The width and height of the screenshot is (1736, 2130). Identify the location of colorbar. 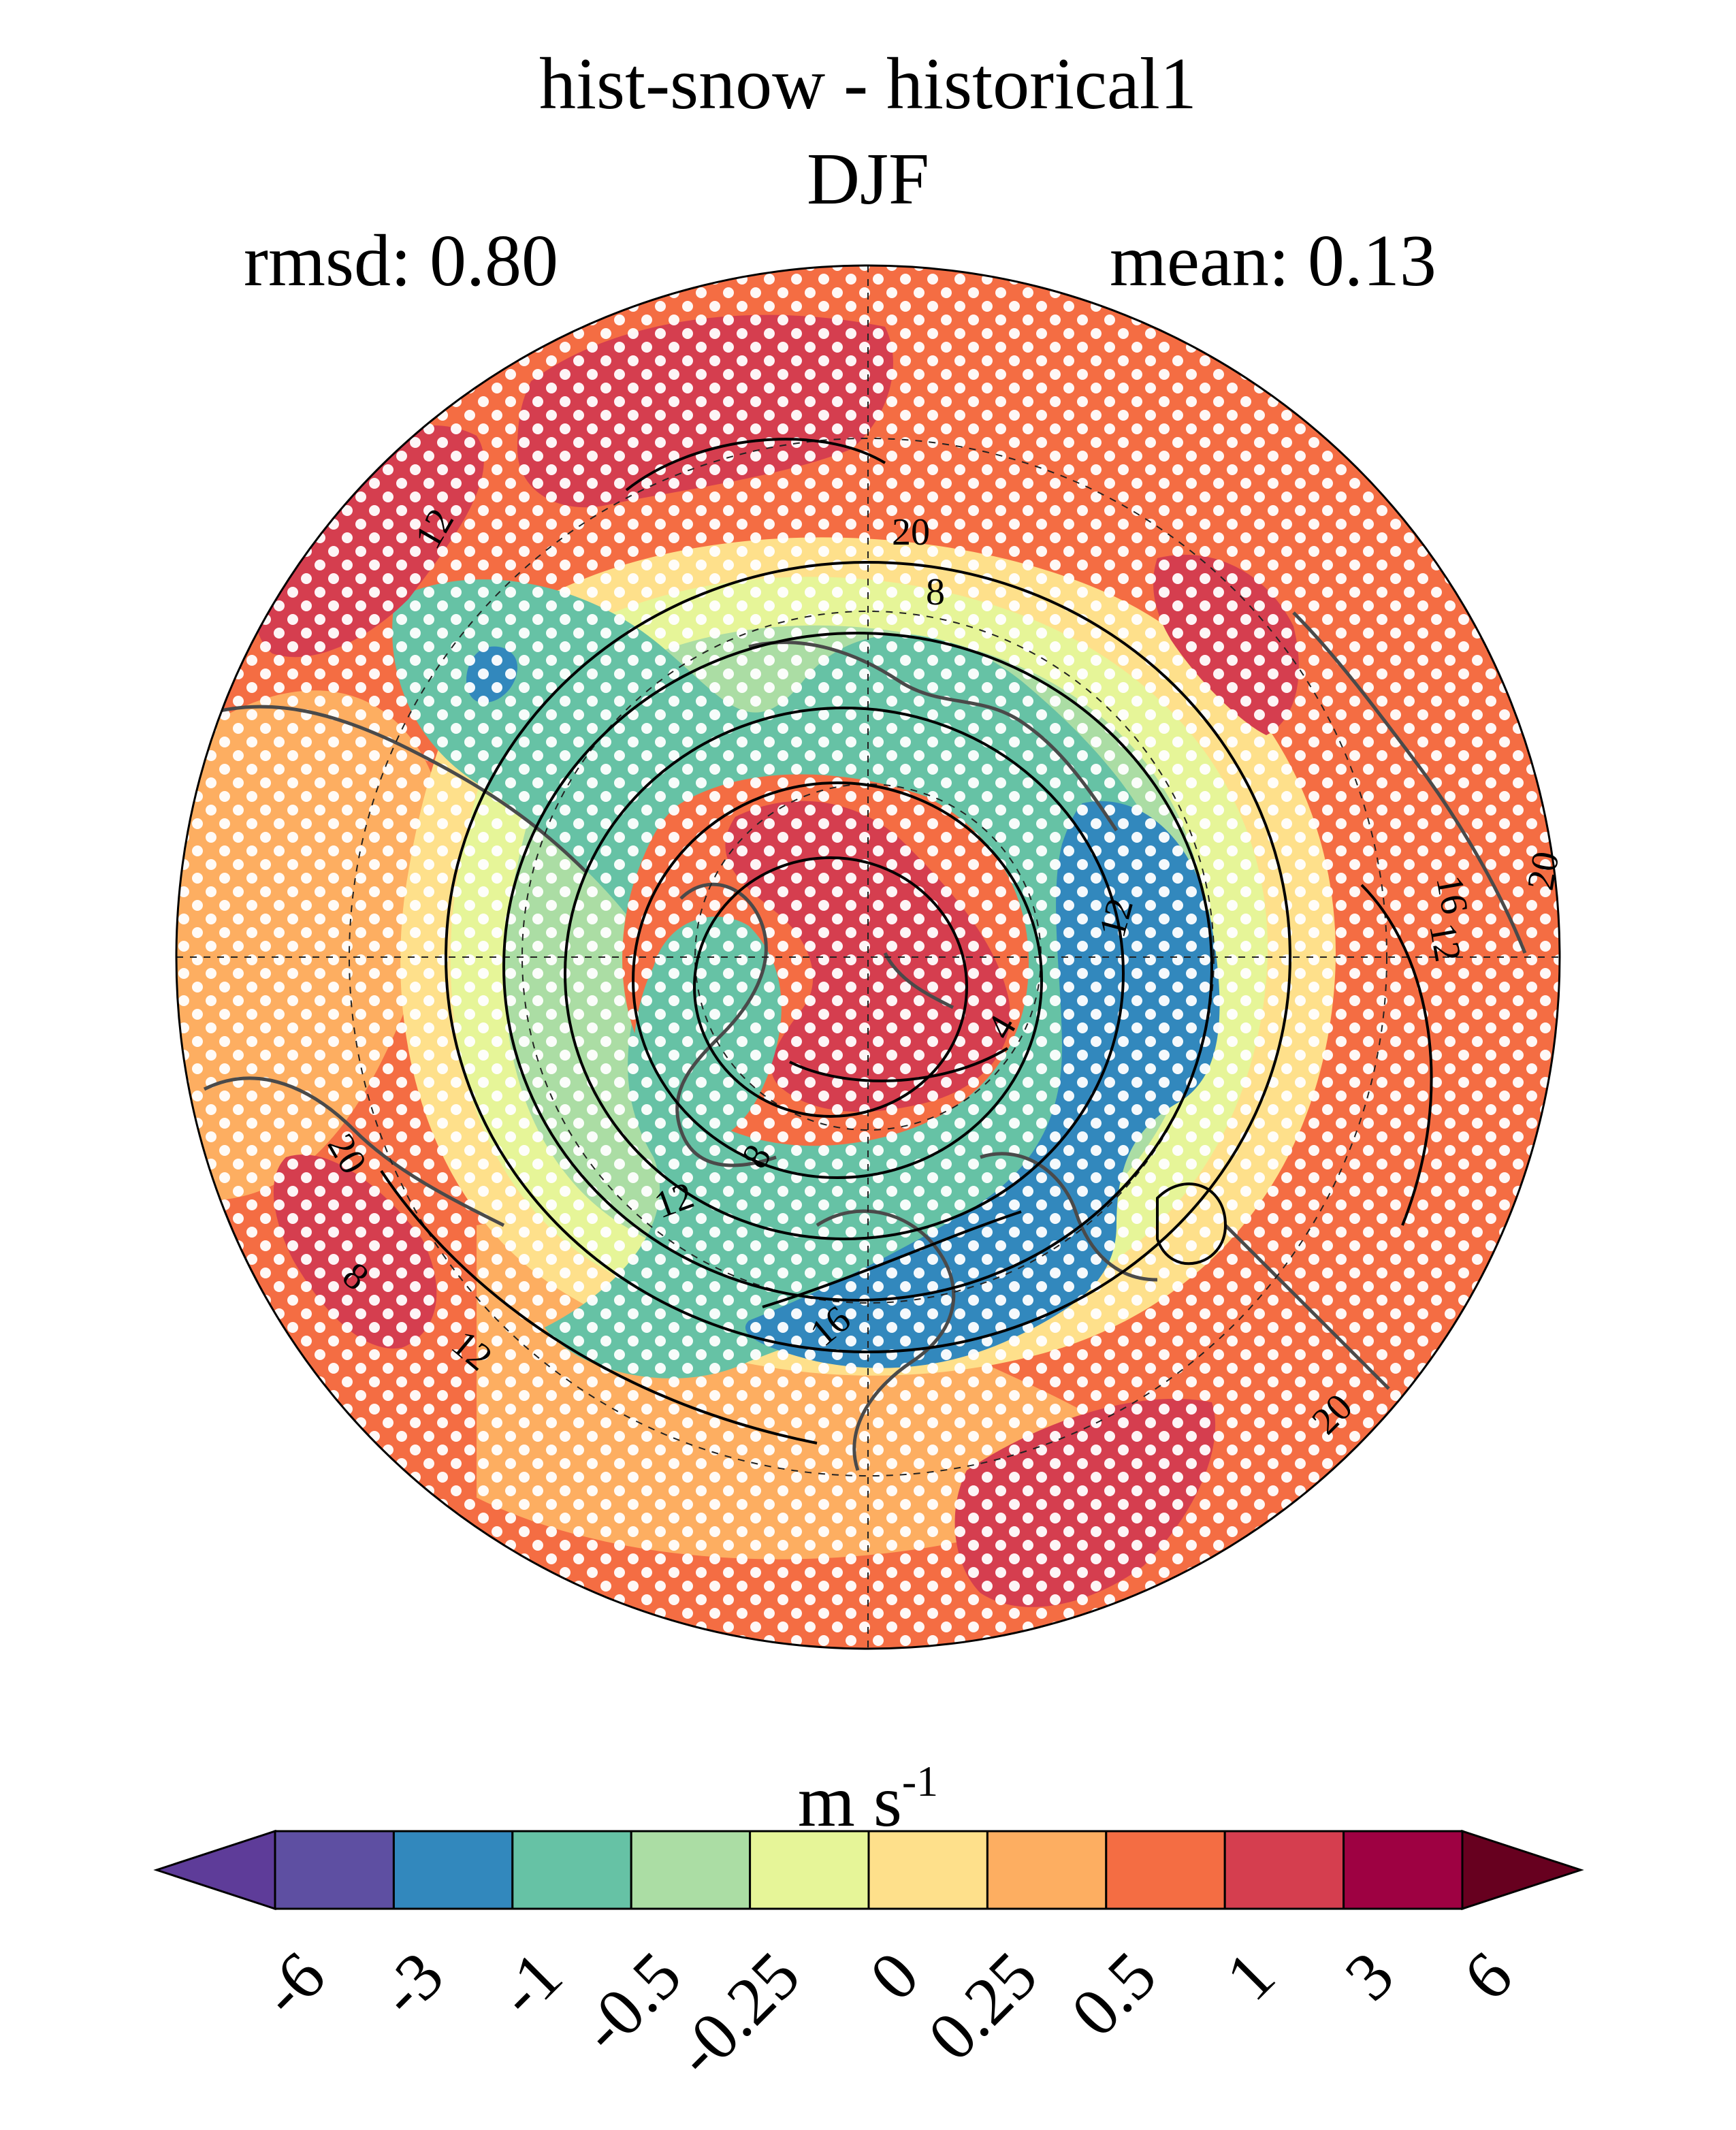
(868, 1870).